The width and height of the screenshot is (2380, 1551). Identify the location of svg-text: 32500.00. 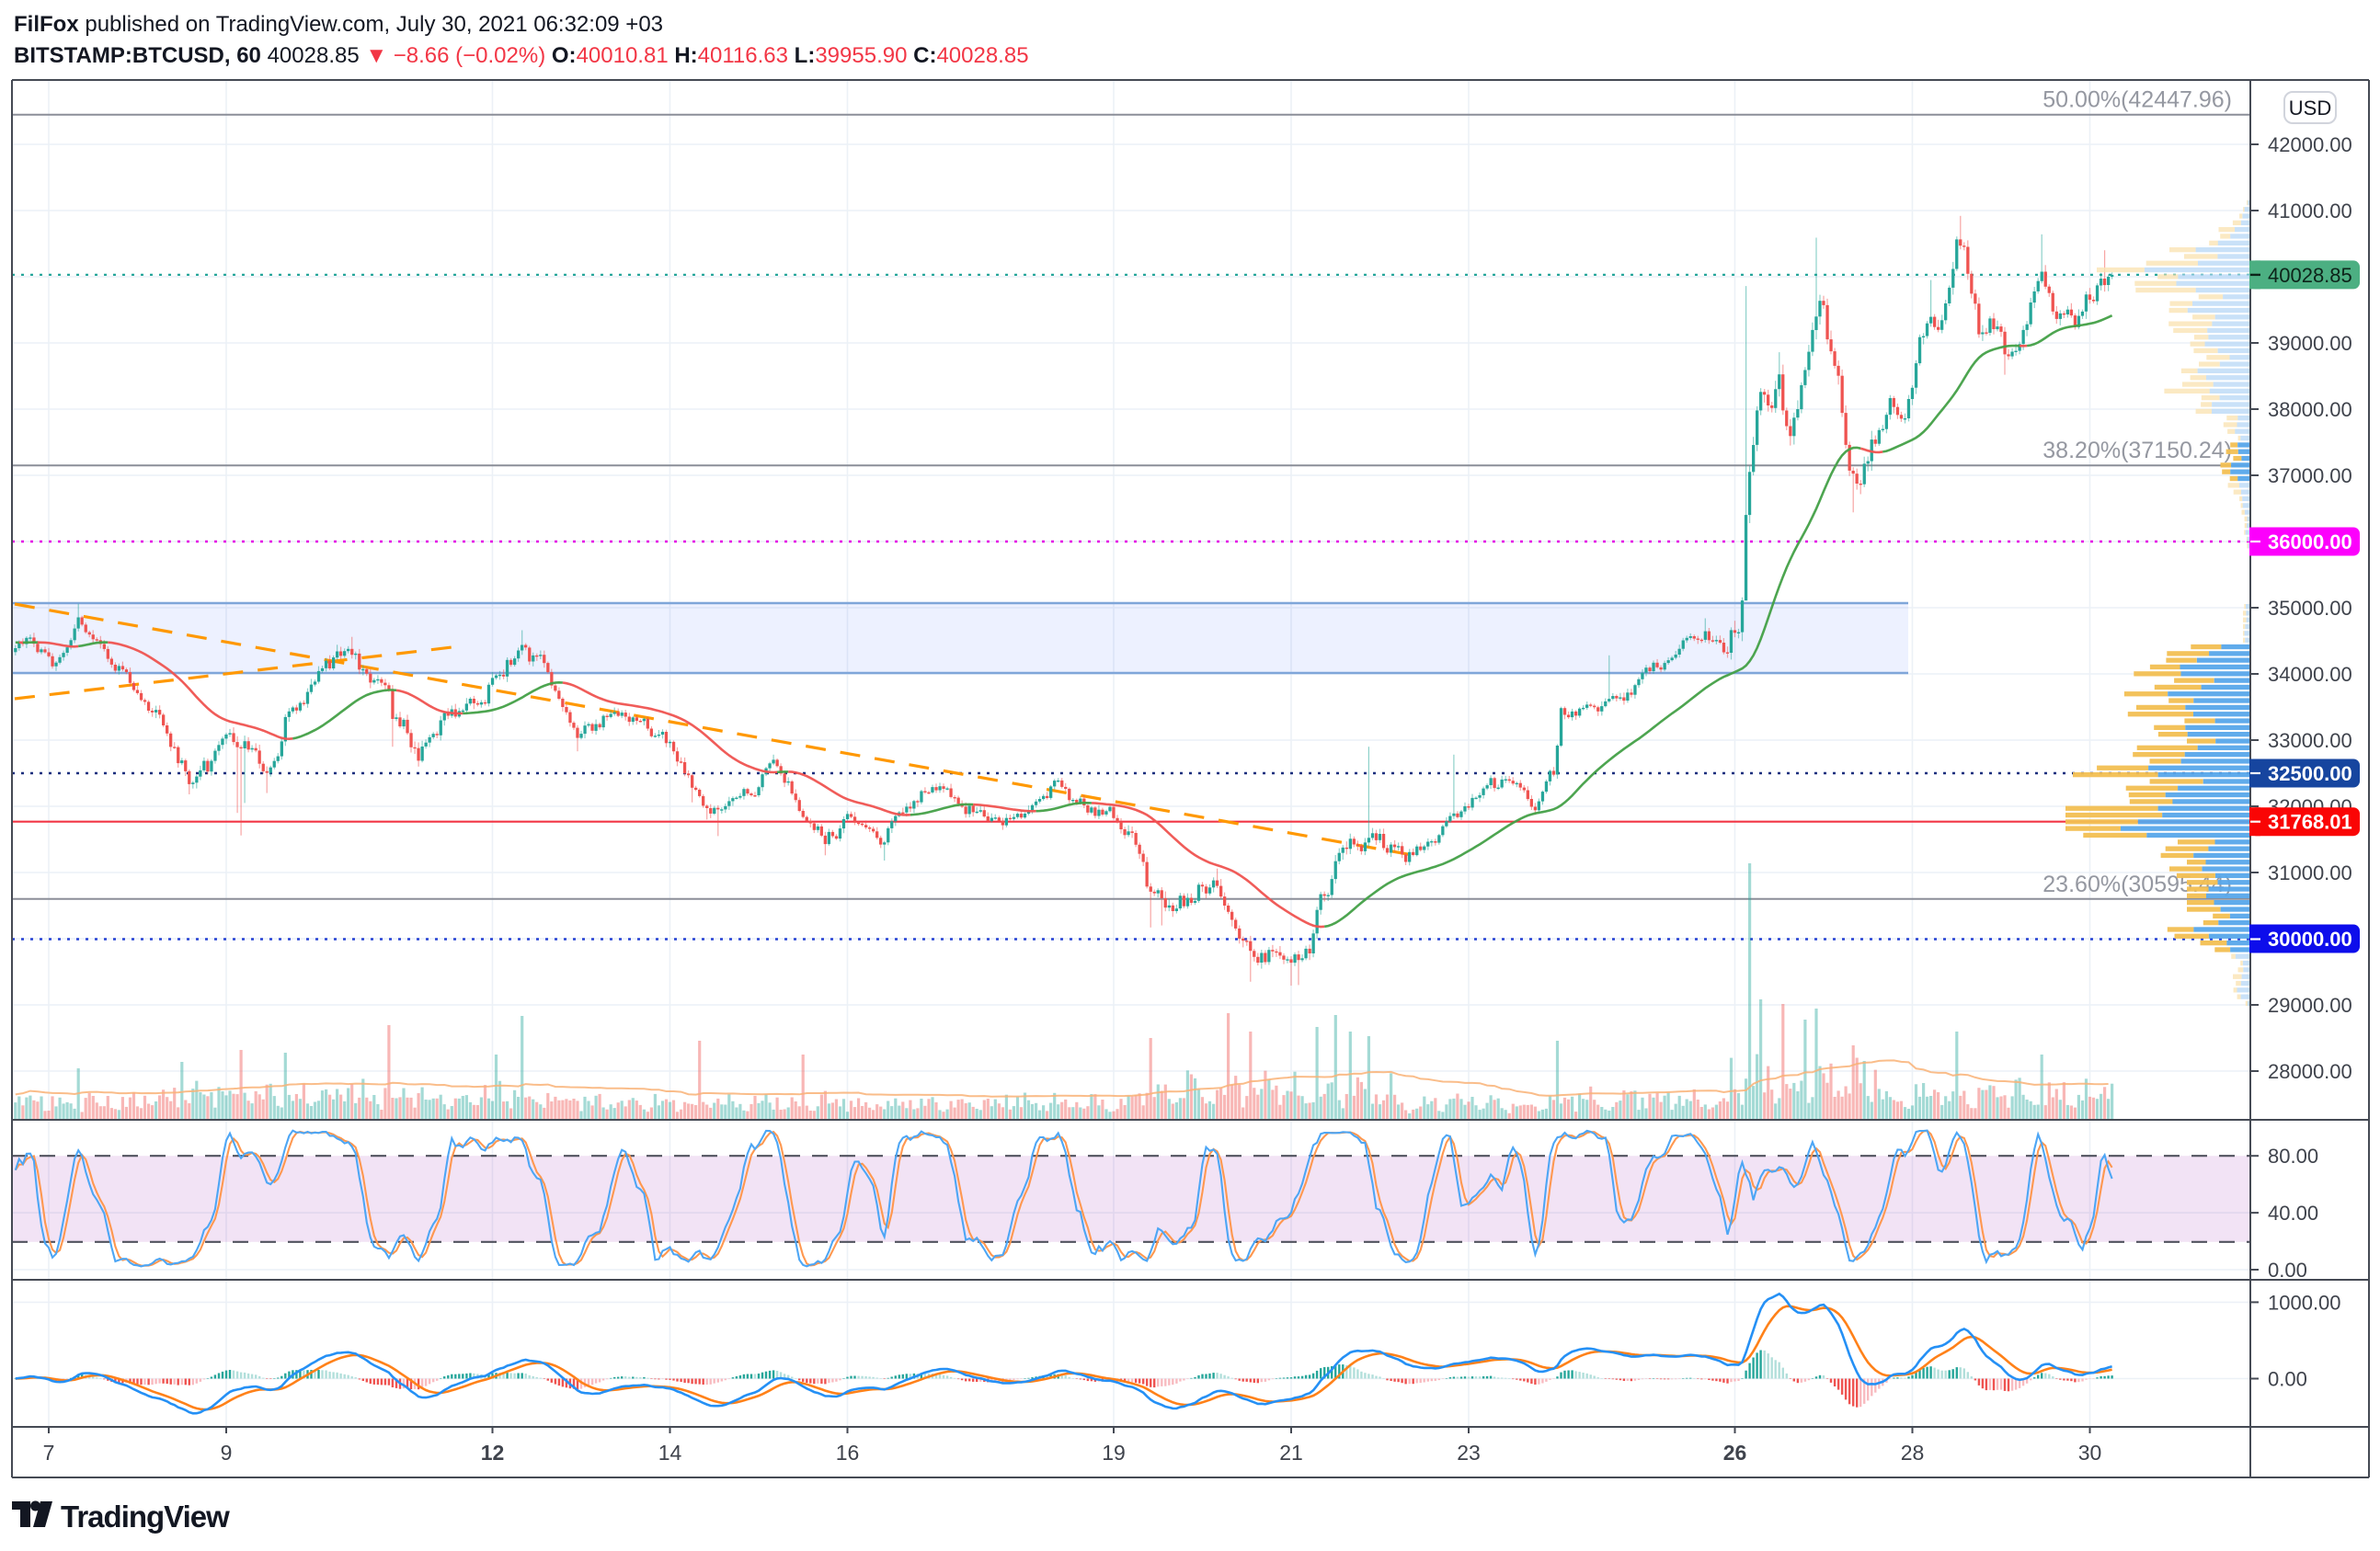
(2310, 773).